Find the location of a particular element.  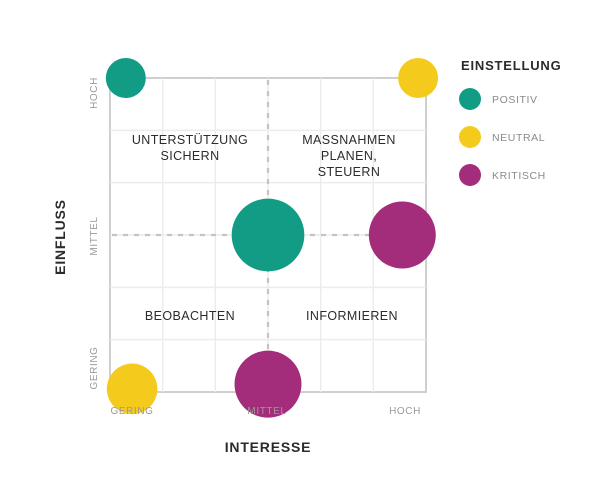

quadrant-label-top-right: MASSNAHMEN is located at coordinates (349, 140).